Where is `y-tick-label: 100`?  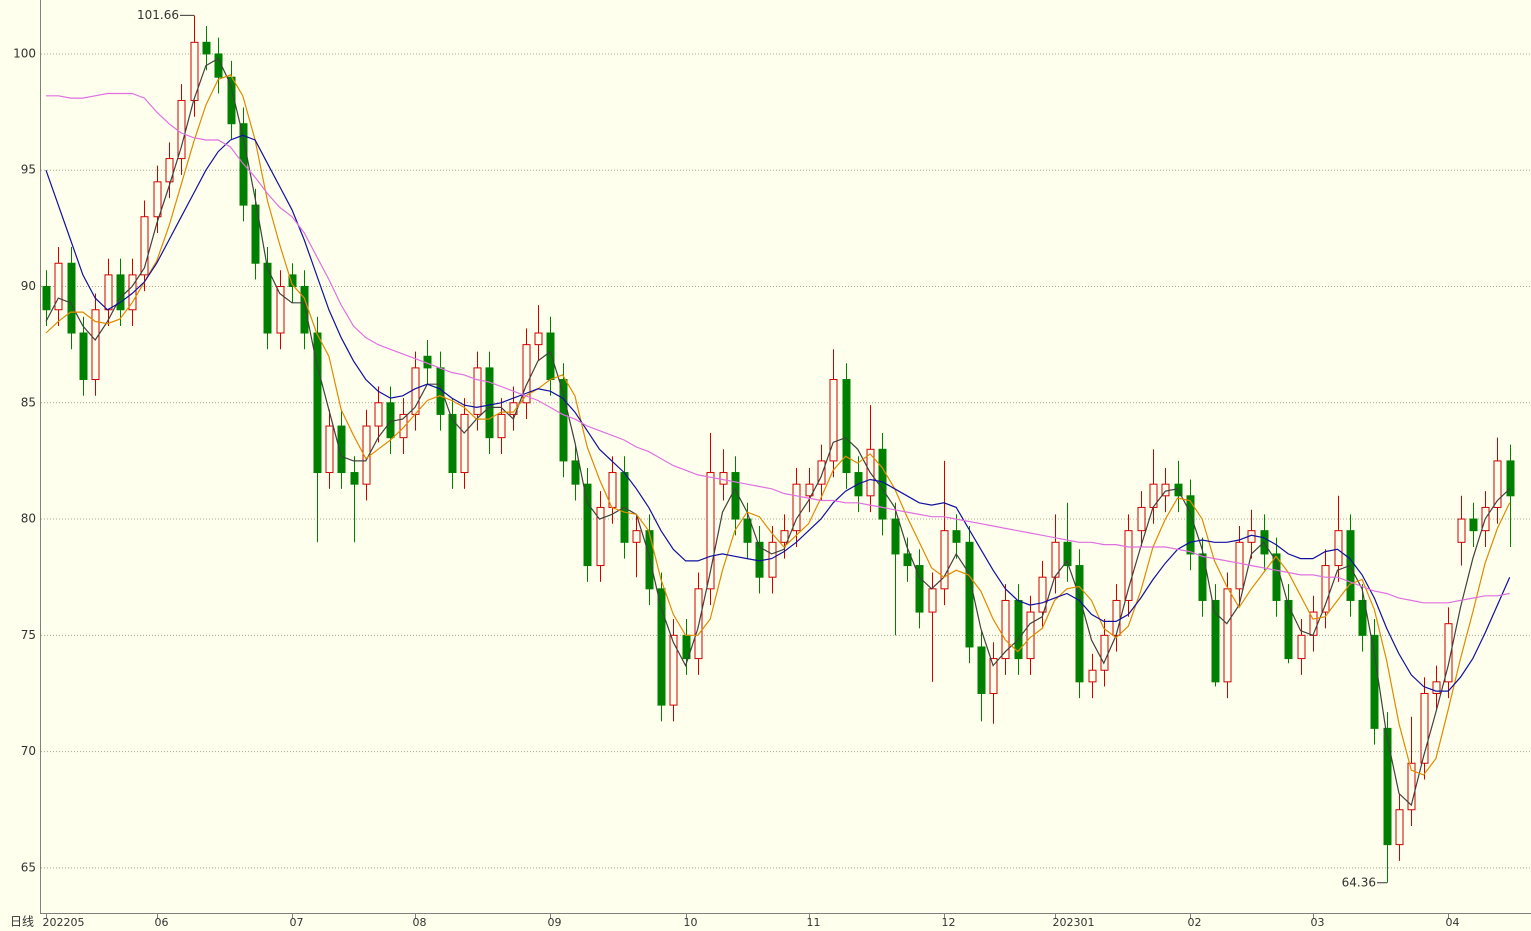
y-tick-label: 100 is located at coordinates (24, 53).